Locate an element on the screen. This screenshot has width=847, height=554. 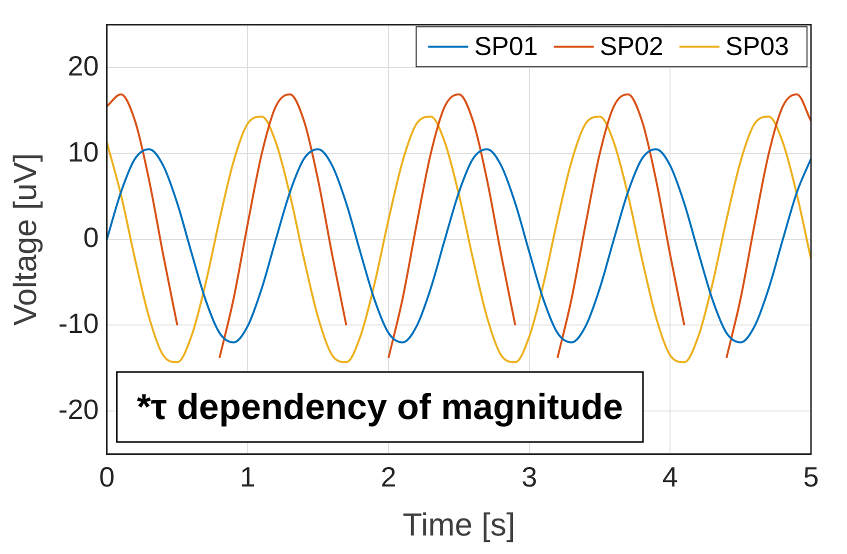
y-tick-label: -20 is located at coordinates (78, 409).